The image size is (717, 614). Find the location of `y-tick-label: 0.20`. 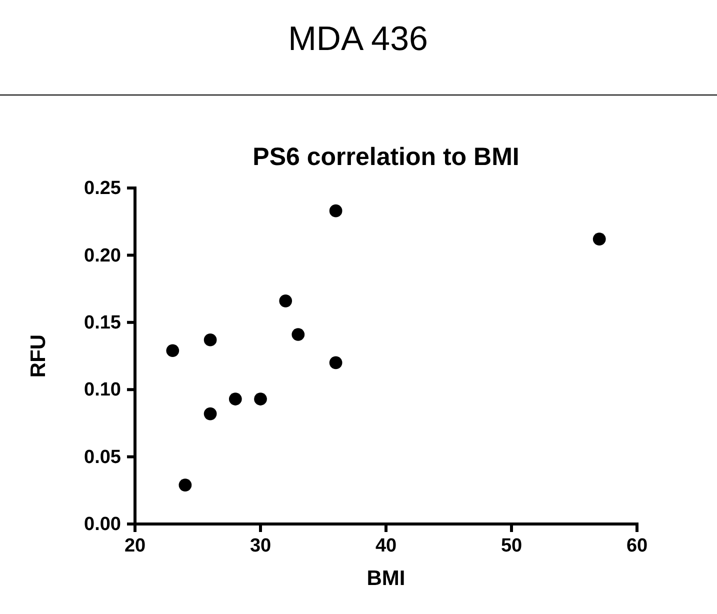

y-tick-label: 0.20 is located at coordinates (102, 255).